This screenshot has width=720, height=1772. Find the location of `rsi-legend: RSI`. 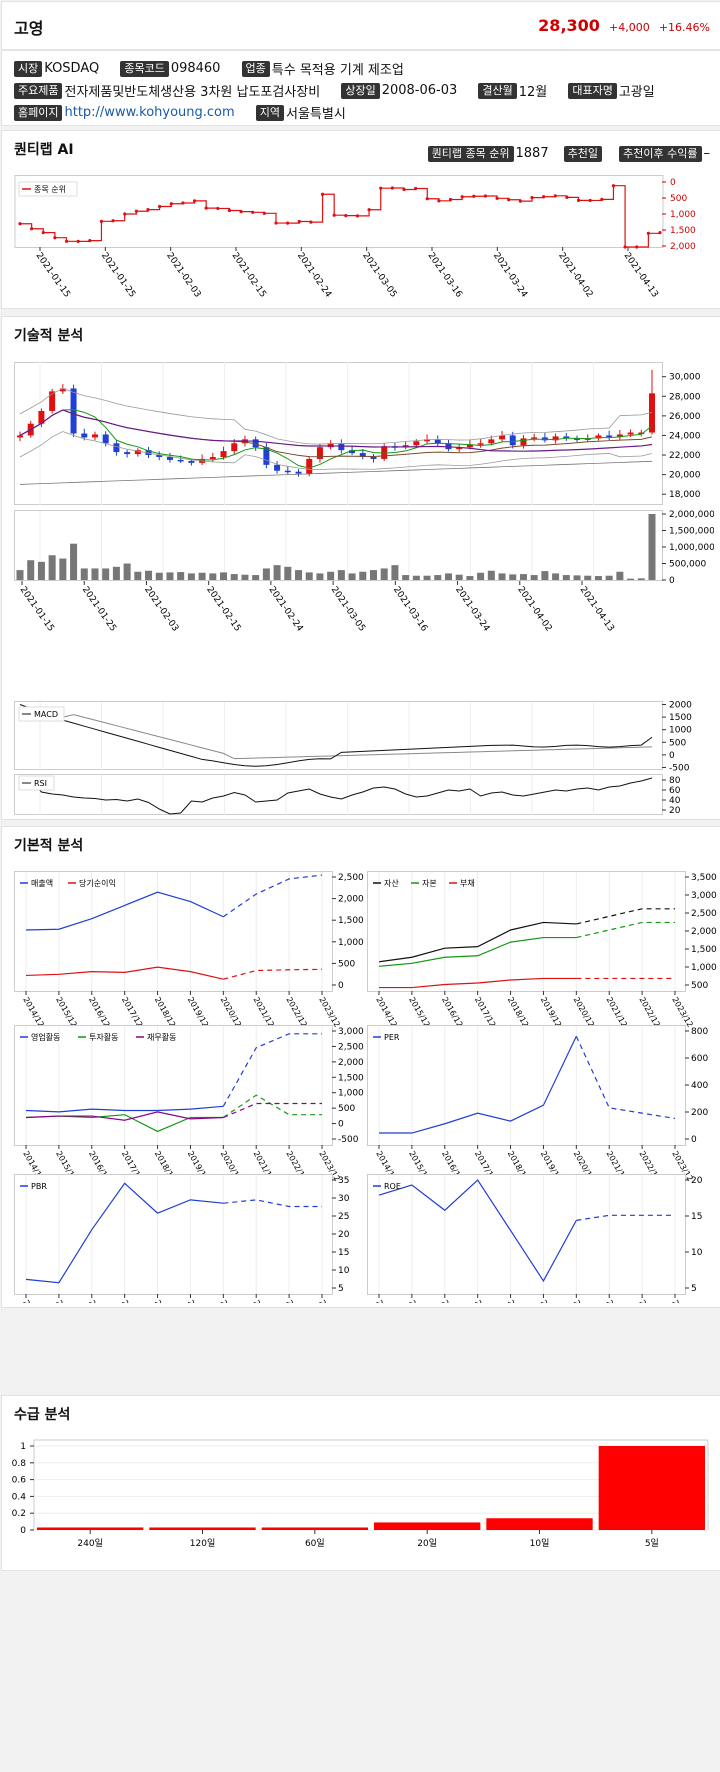

rsi-legend: RSI is located at coordinates (36, 783).